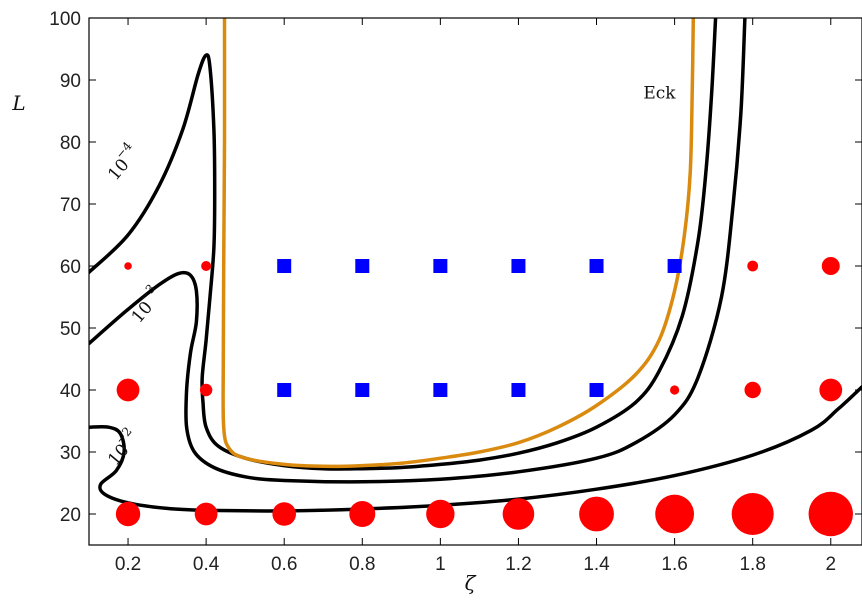 This screenshot has height=600, width=862. What do you see at coordinates (440, 564) in the screenshot?
I see `x-tick-label: 1` at bounding box center [440, 564].